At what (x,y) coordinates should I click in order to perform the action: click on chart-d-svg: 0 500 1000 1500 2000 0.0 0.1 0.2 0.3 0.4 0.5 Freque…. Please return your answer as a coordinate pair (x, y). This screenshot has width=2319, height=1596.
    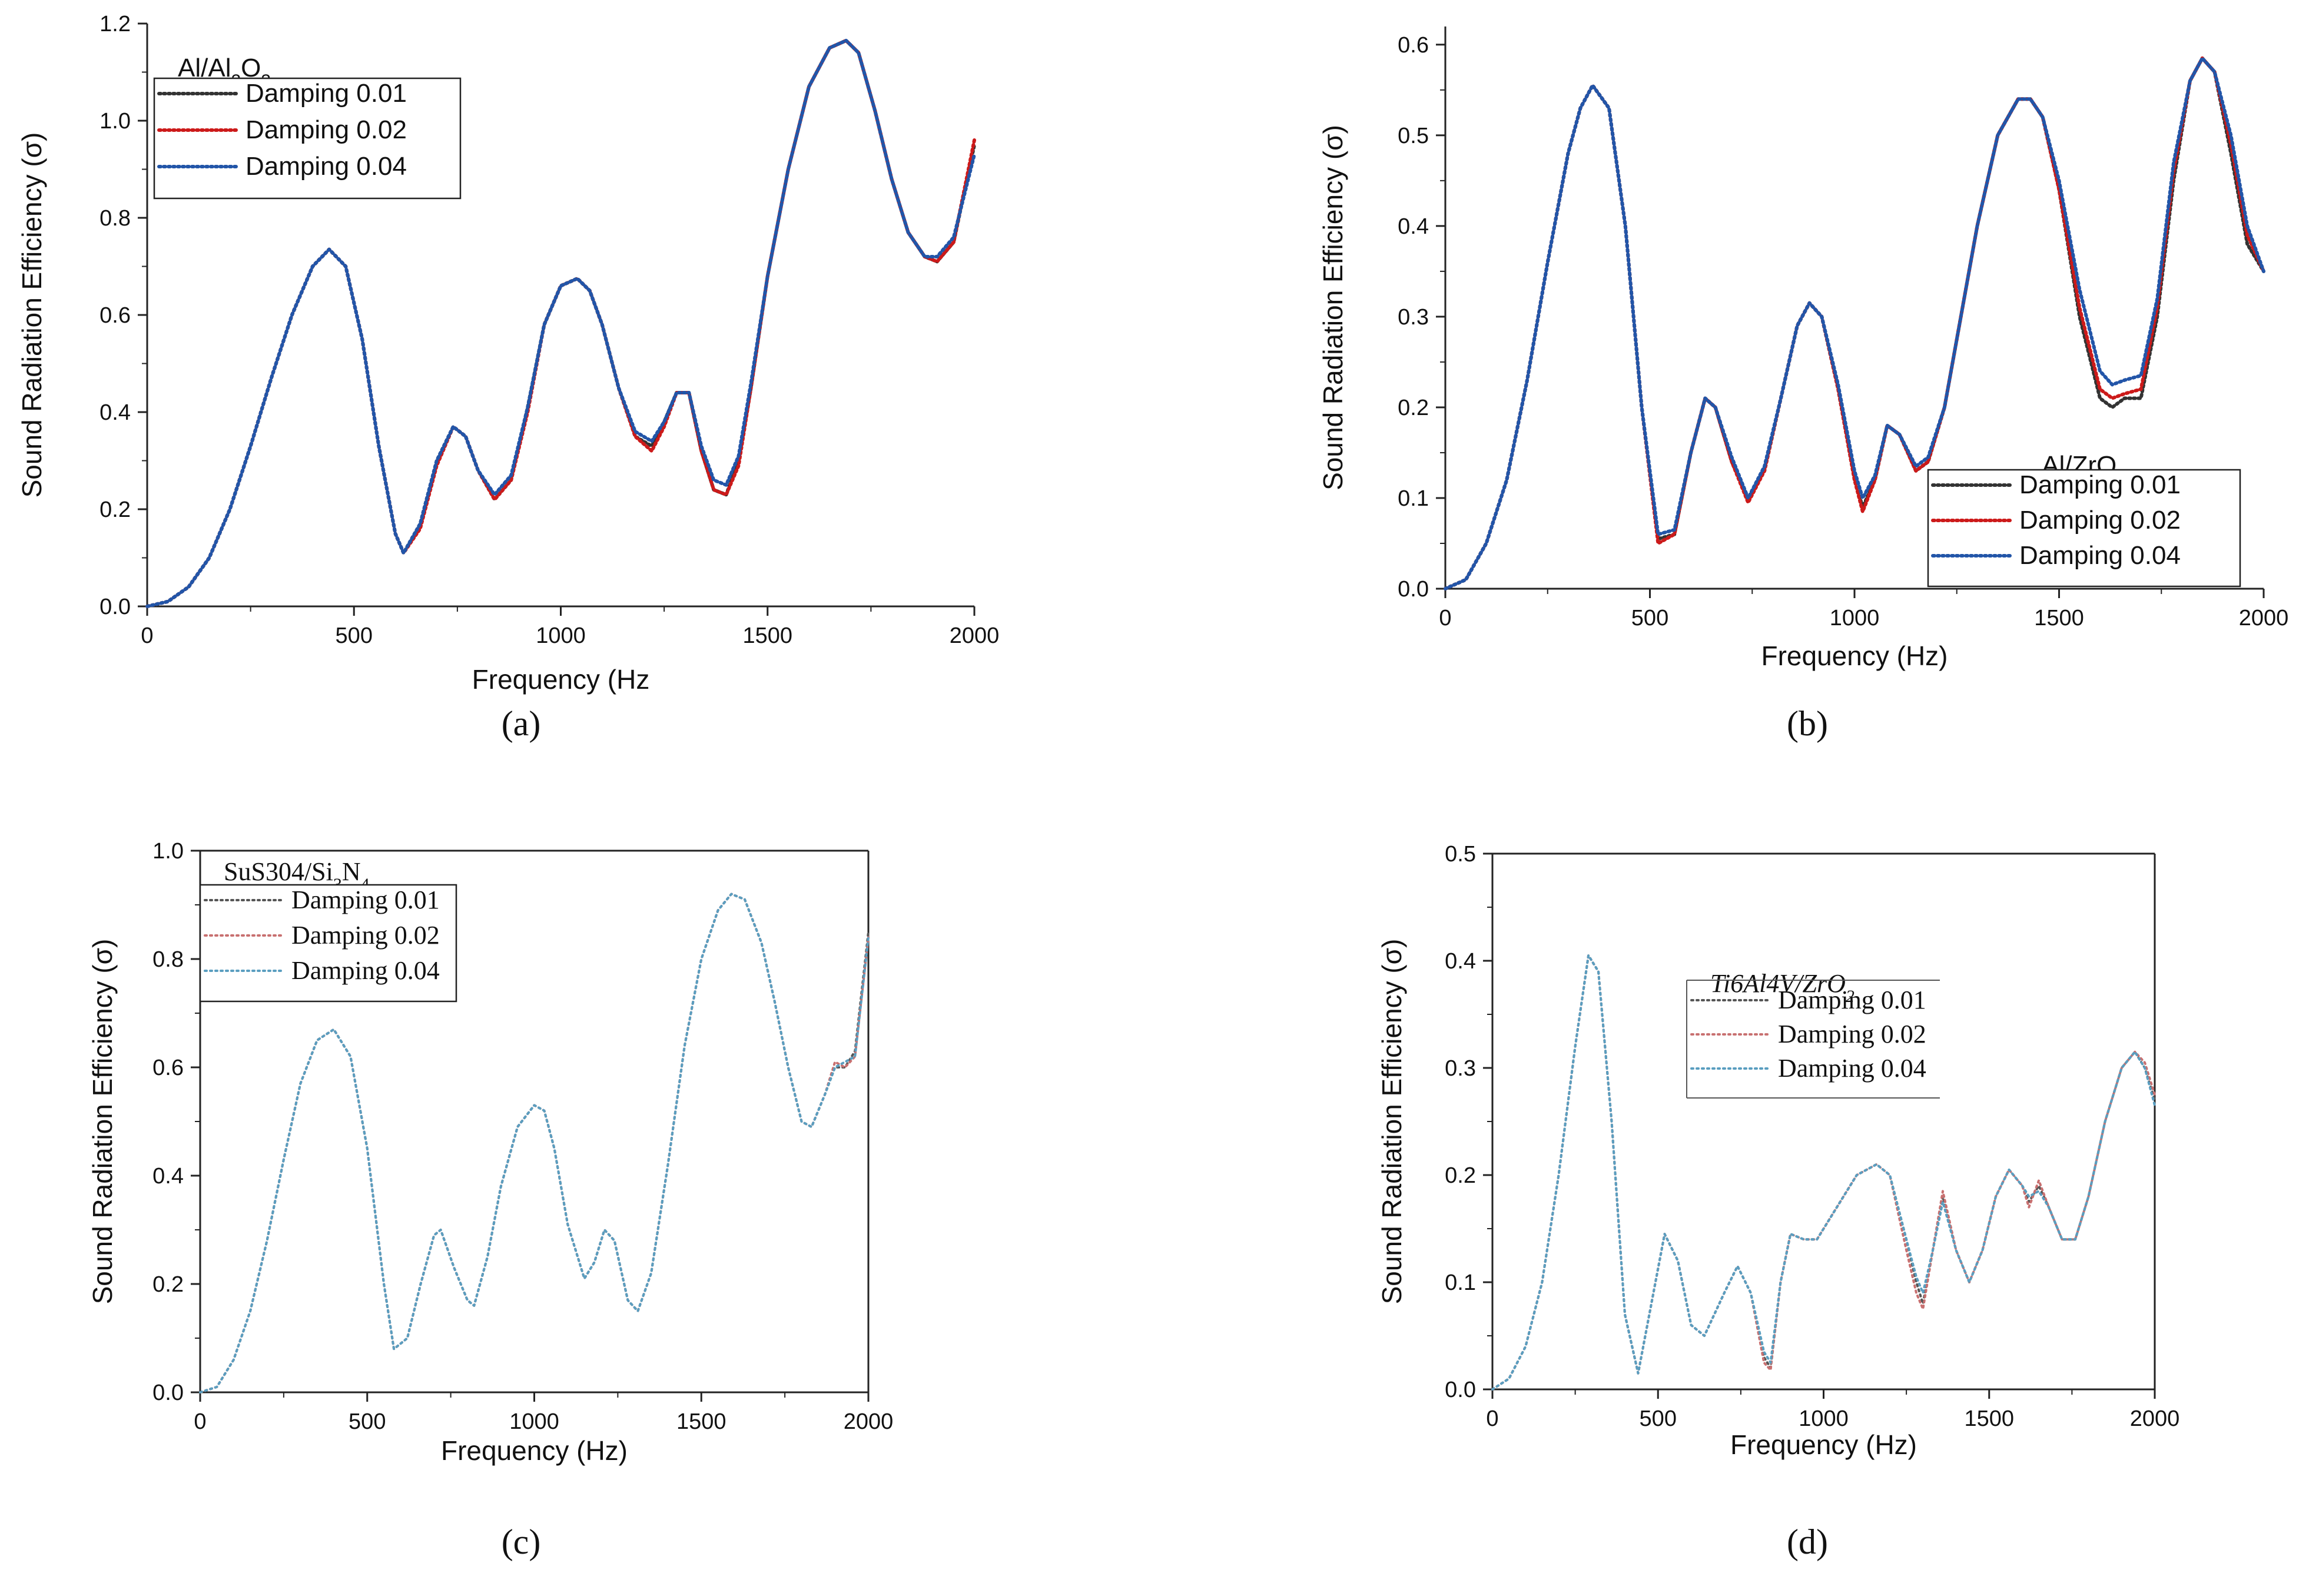
    Looking at the image, I should click on (1777, 1151).